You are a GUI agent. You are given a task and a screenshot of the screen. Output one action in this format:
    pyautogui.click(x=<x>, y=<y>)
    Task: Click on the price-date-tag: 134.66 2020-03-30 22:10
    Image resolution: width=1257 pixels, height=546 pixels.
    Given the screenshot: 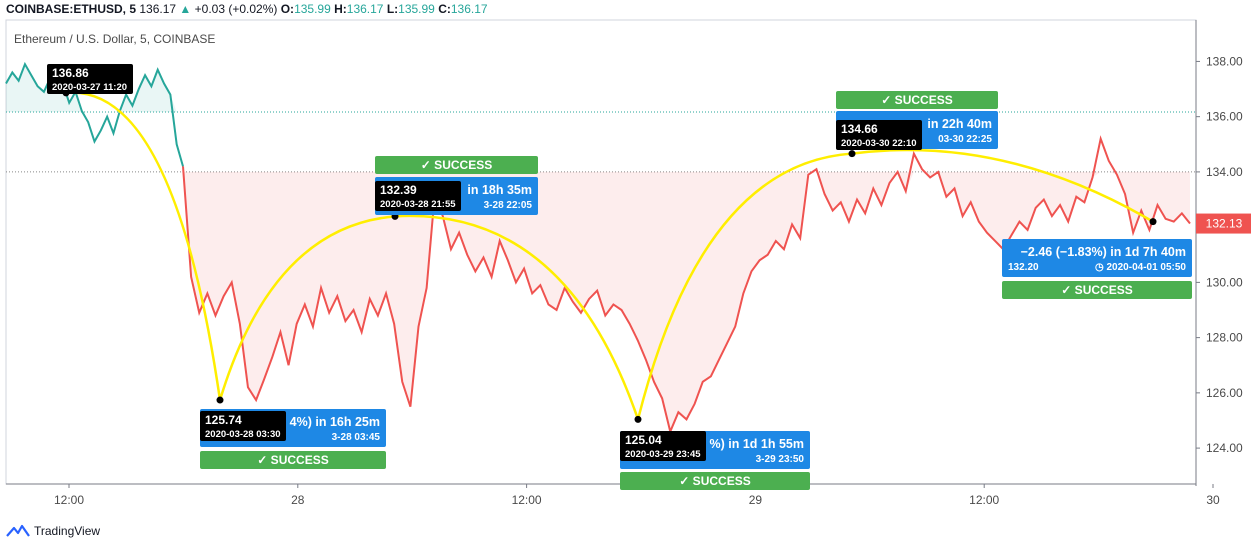 What is the action you would take?
    pyautogui.click(x=879, y=135)
    